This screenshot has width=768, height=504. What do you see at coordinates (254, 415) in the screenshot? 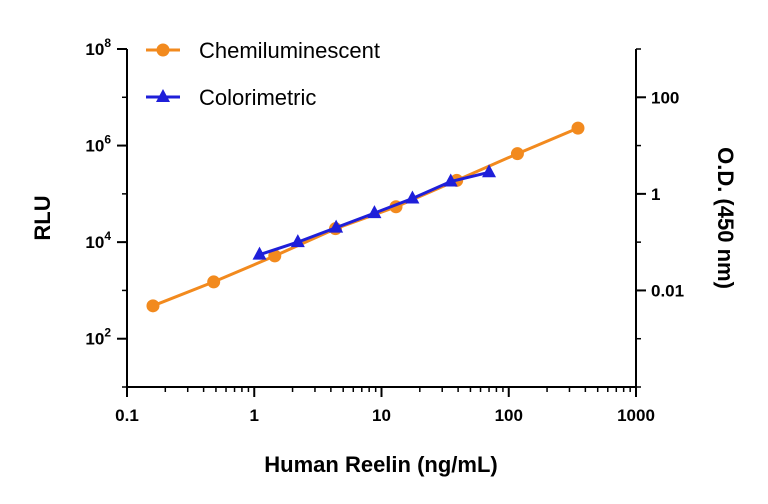
I see `x-tick-label: 1` at bounding box center [254, 415].